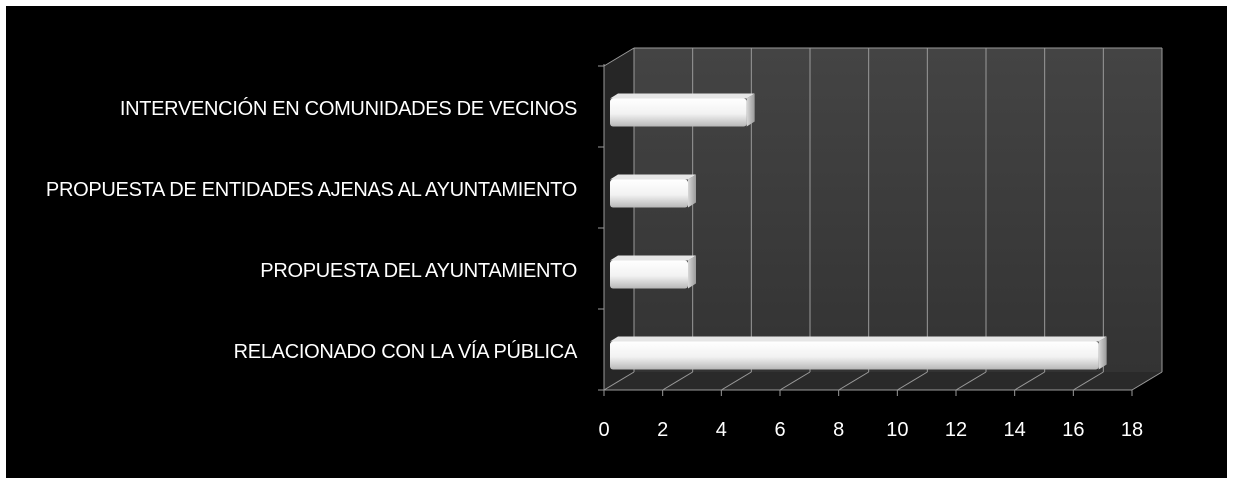 This screenshot has height=484, width=1233. I want to click on x-tick-label: 10, so click(897, 430).